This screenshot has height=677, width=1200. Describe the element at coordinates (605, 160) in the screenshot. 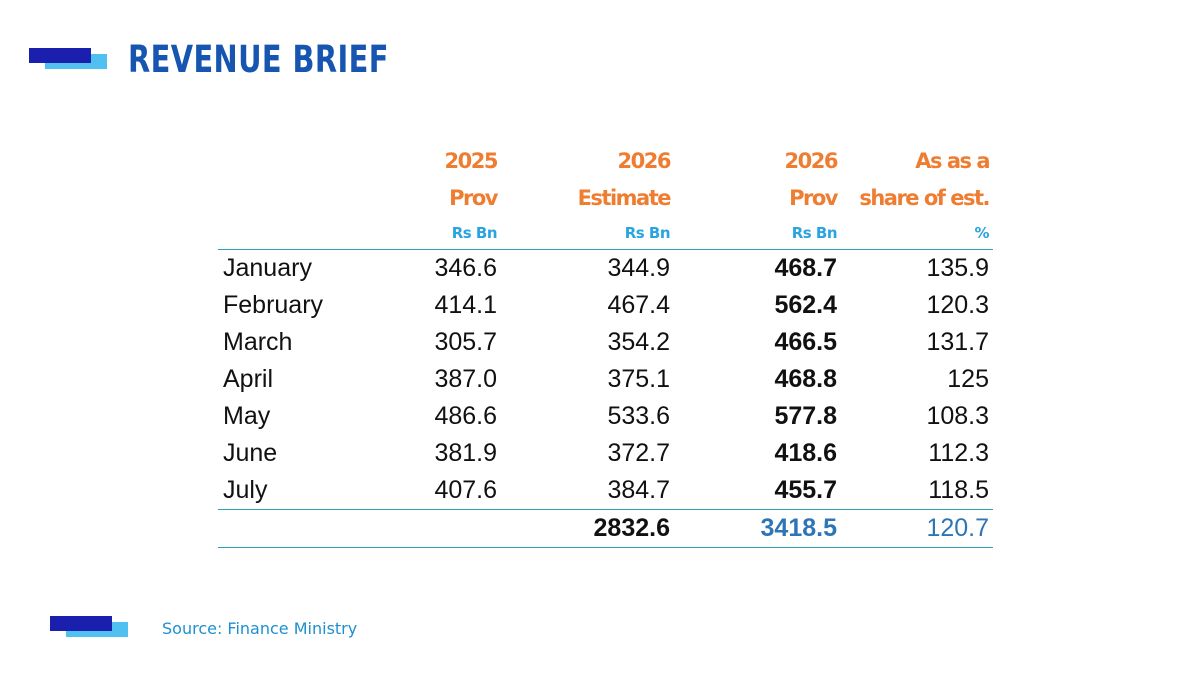

I see `header-row-1: 2025 2026 2026 As as a` at that location.